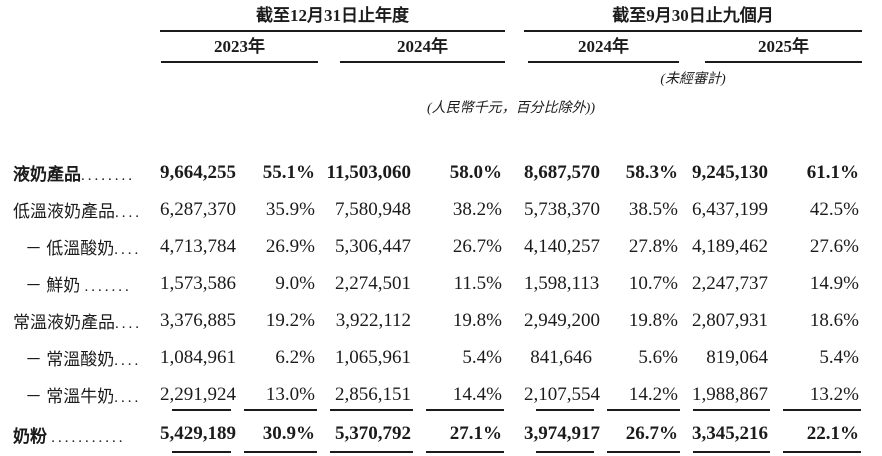  What do you see at coordinates (366, 394) in the screenshot?
I see `value-fy2024-amount: 2,856,151` at bounding box center [366, 394].